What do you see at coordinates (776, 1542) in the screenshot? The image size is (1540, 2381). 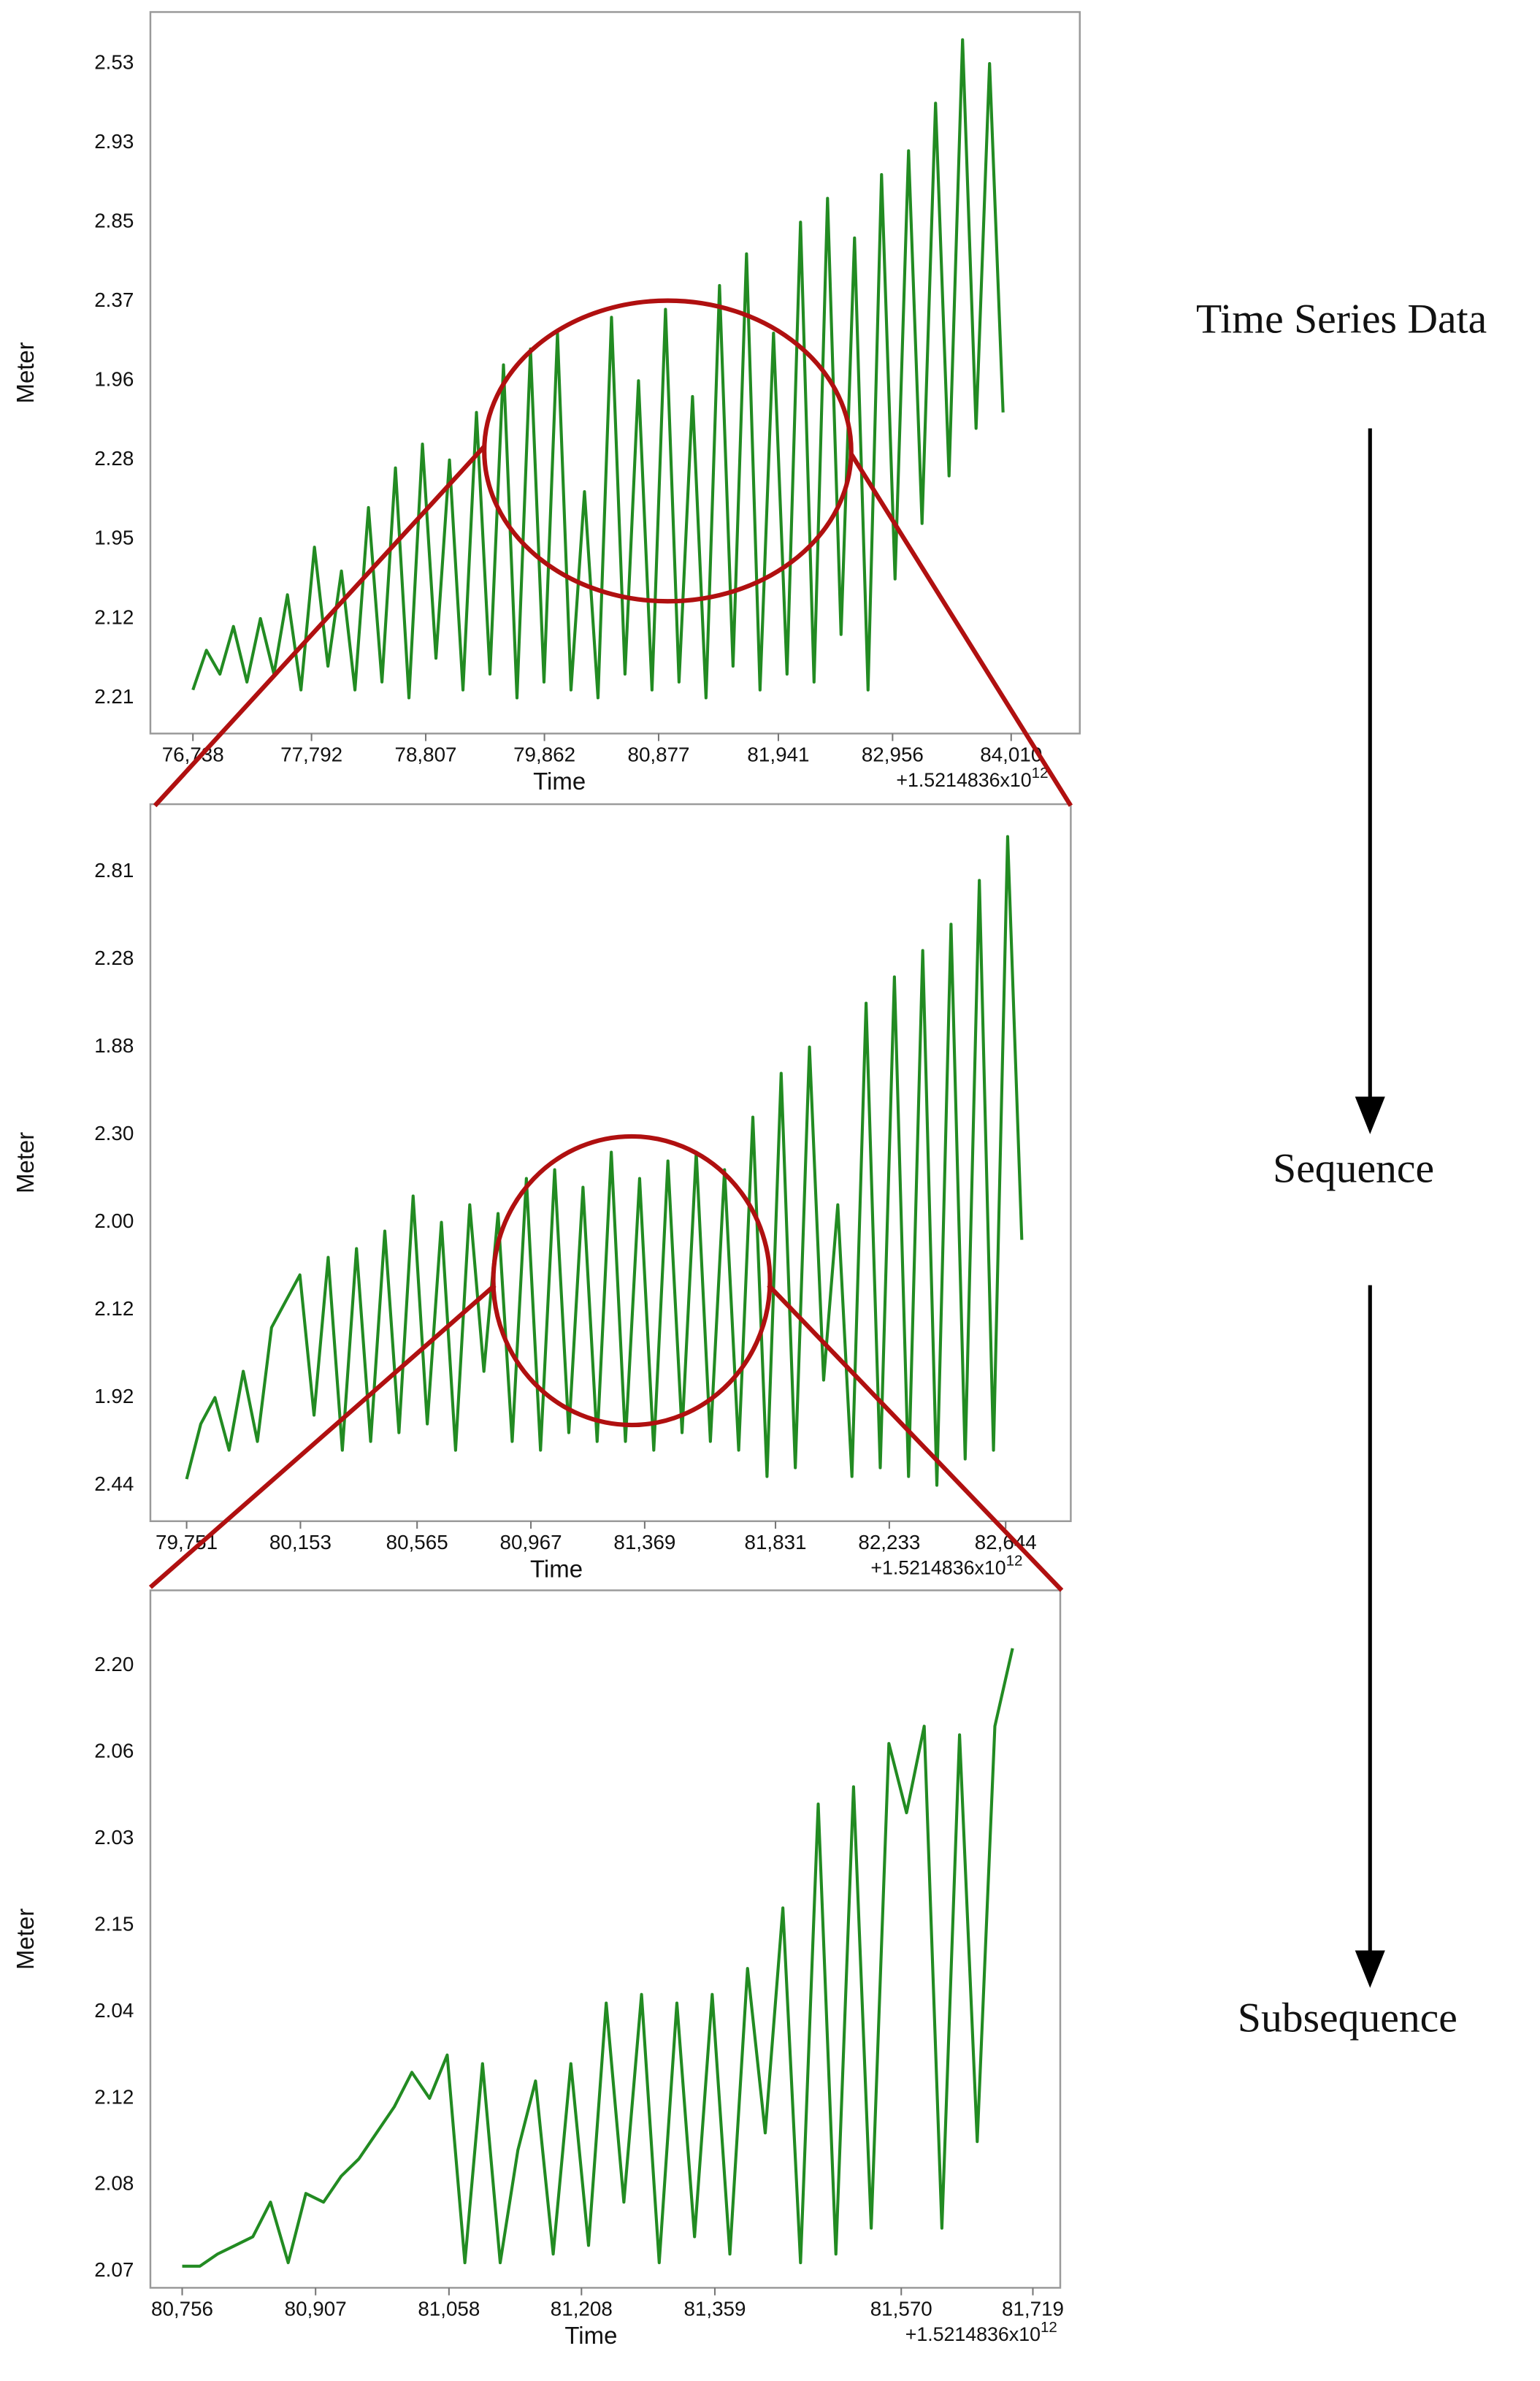 I see `x-tick-label: 81,831` at bounding box center [776, 1542].